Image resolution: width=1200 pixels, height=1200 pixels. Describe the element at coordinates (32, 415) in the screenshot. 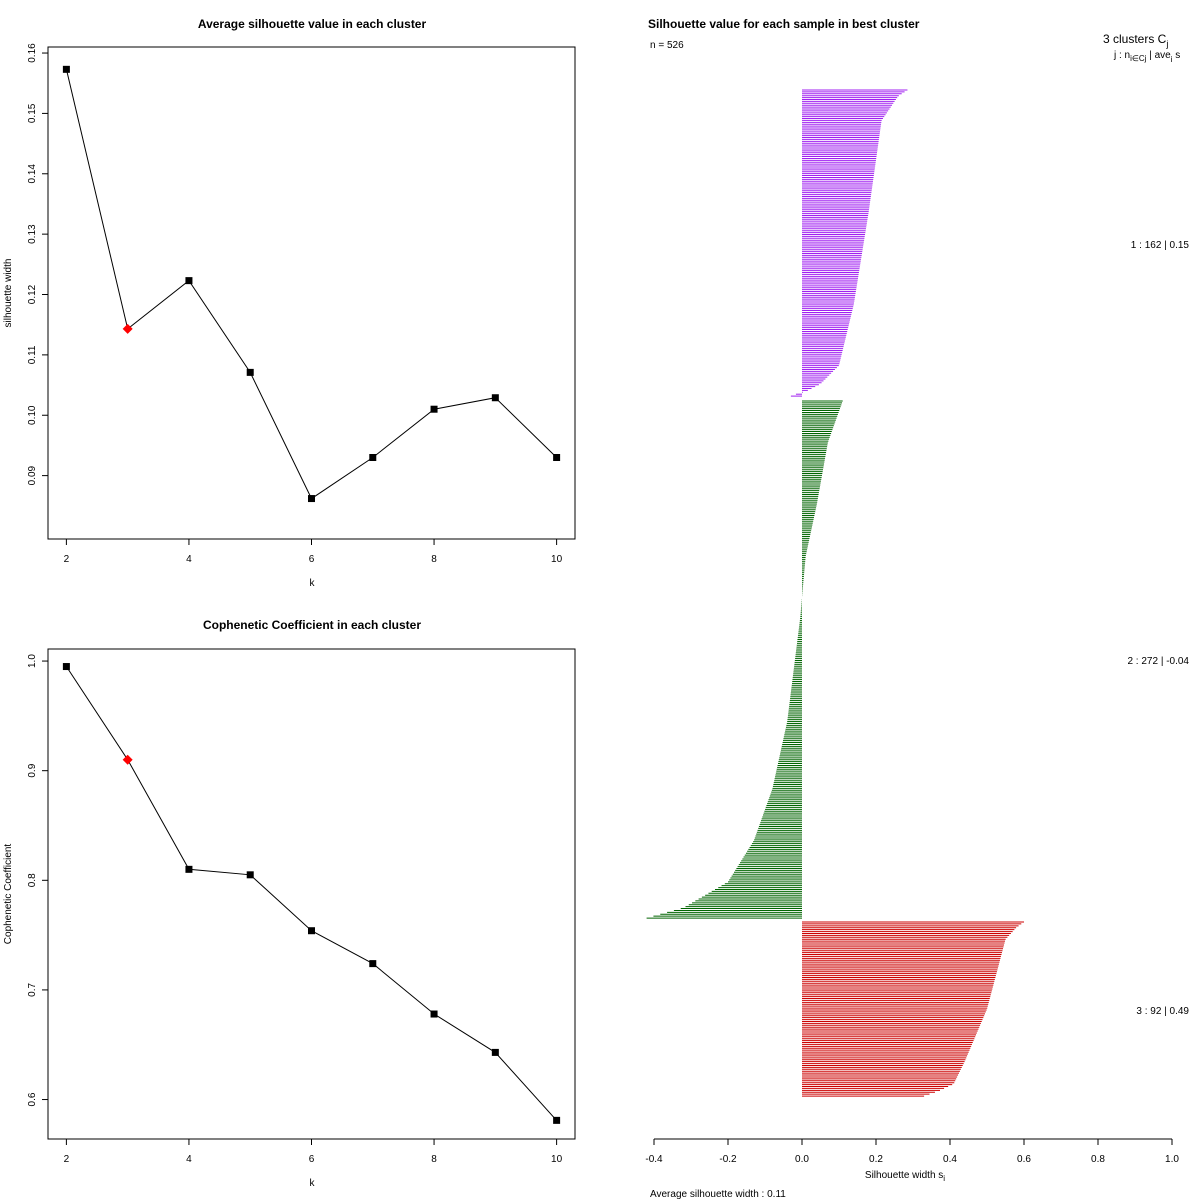

I see `y-tick-label: 0.10` at that location.